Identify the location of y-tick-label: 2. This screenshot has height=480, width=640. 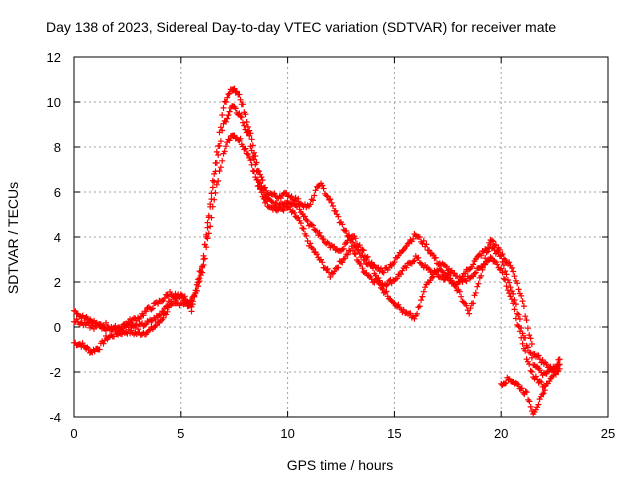
(57, 282).